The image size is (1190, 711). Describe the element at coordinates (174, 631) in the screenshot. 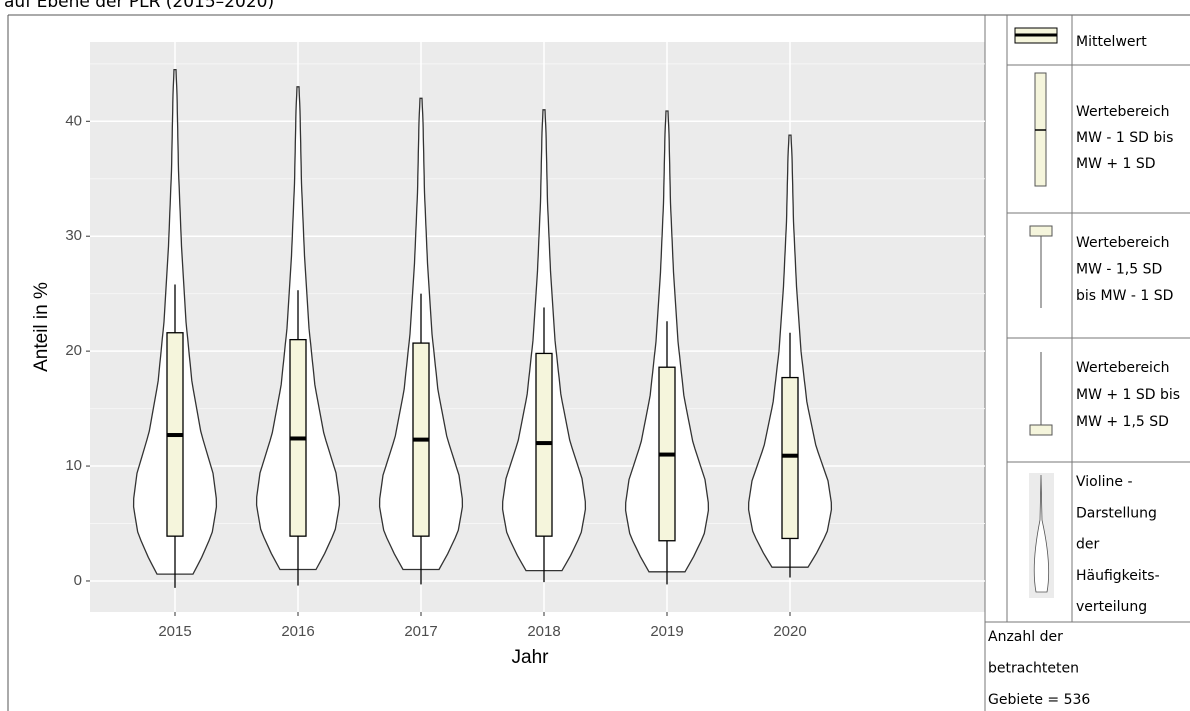

I see `x-tick-label: 2015` at that location.